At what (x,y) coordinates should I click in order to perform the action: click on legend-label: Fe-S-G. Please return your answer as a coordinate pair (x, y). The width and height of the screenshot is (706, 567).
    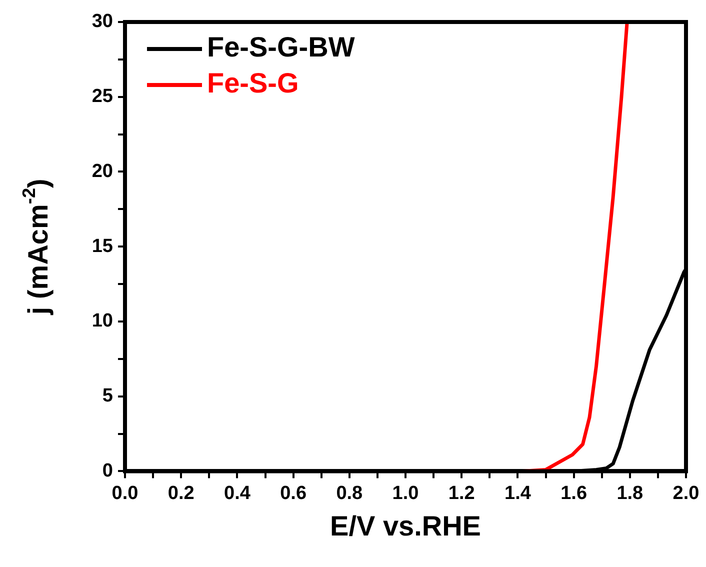
    Looking at the image, I should click on (253, 83).